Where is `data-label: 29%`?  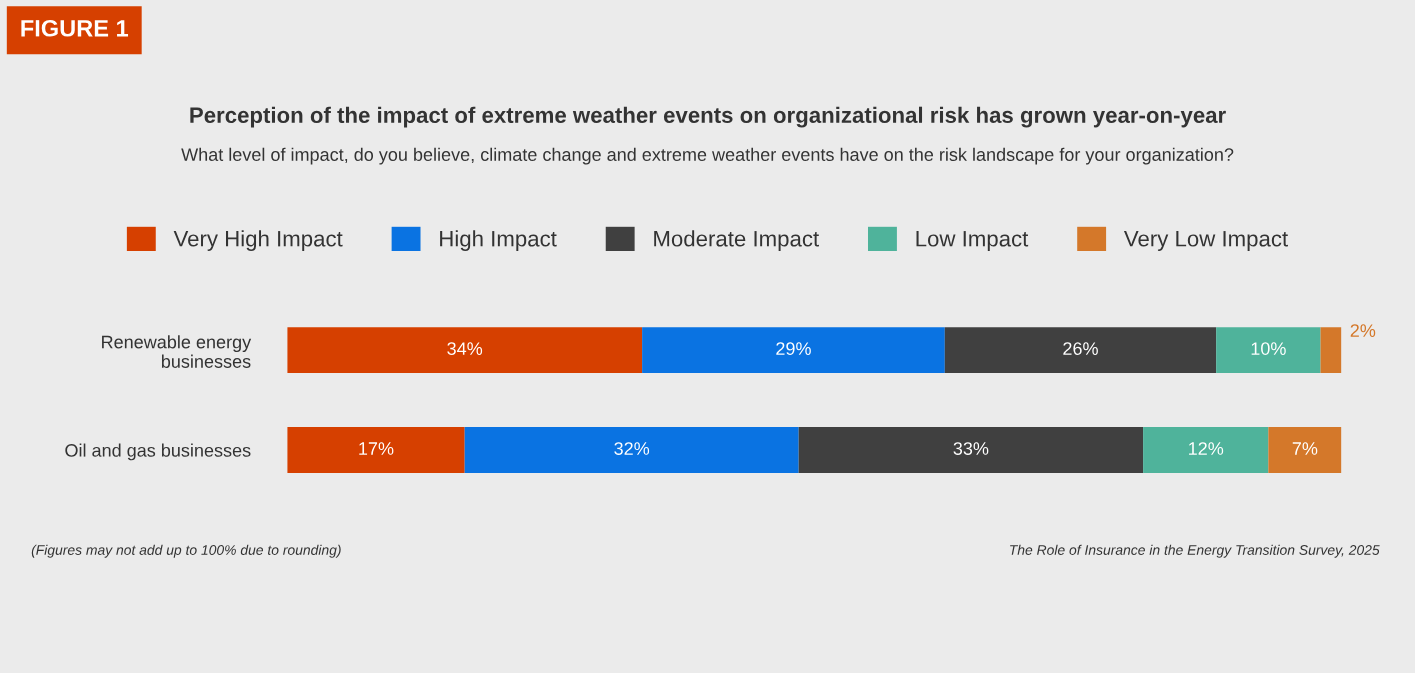 data-label: 29% is located at coordinates (793, 348).